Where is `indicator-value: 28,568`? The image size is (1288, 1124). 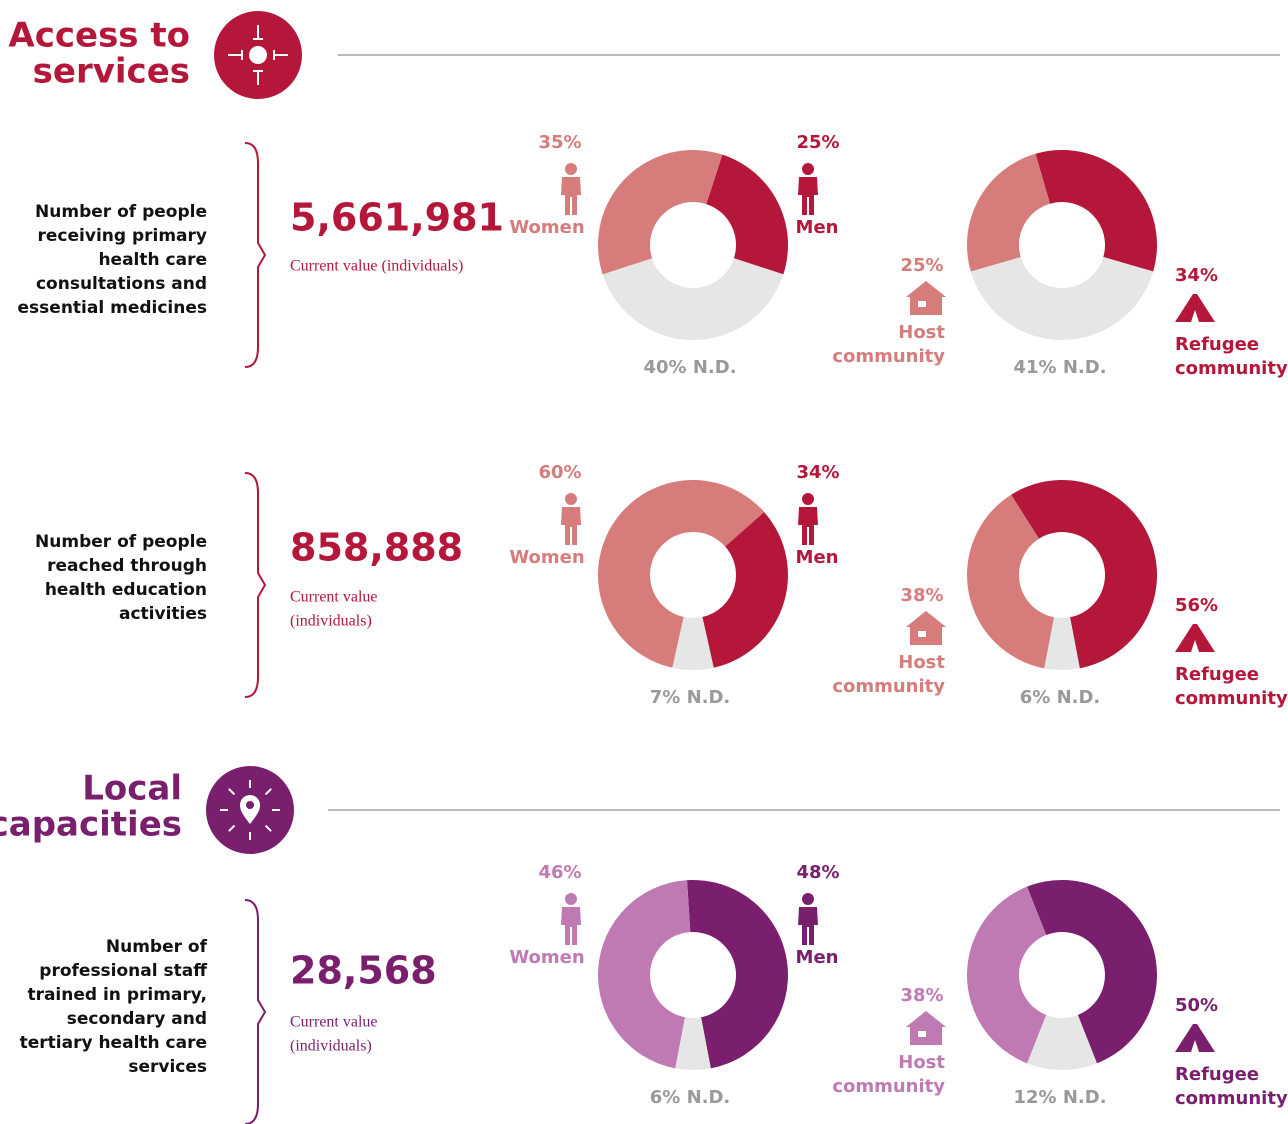 indicator-value: 28,568 is located at coordinates (363, 971).